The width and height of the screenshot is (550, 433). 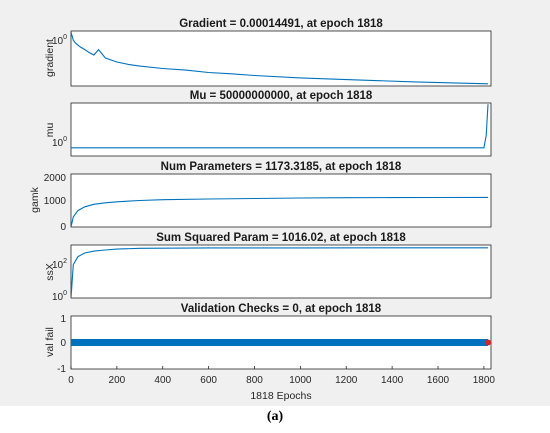 I want to click on figure-caption-label: (a), so click(x=275, y=416).